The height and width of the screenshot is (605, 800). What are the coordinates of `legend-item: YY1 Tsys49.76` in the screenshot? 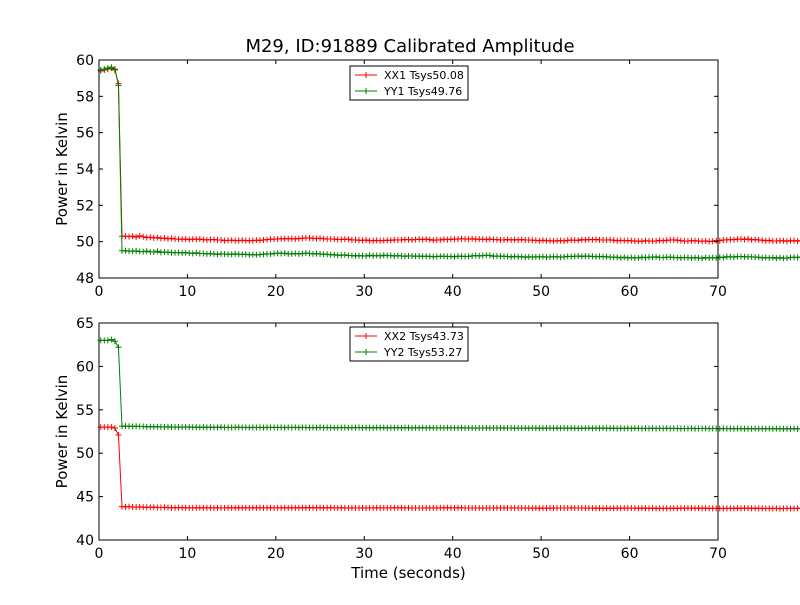 It's located at (408, 91).